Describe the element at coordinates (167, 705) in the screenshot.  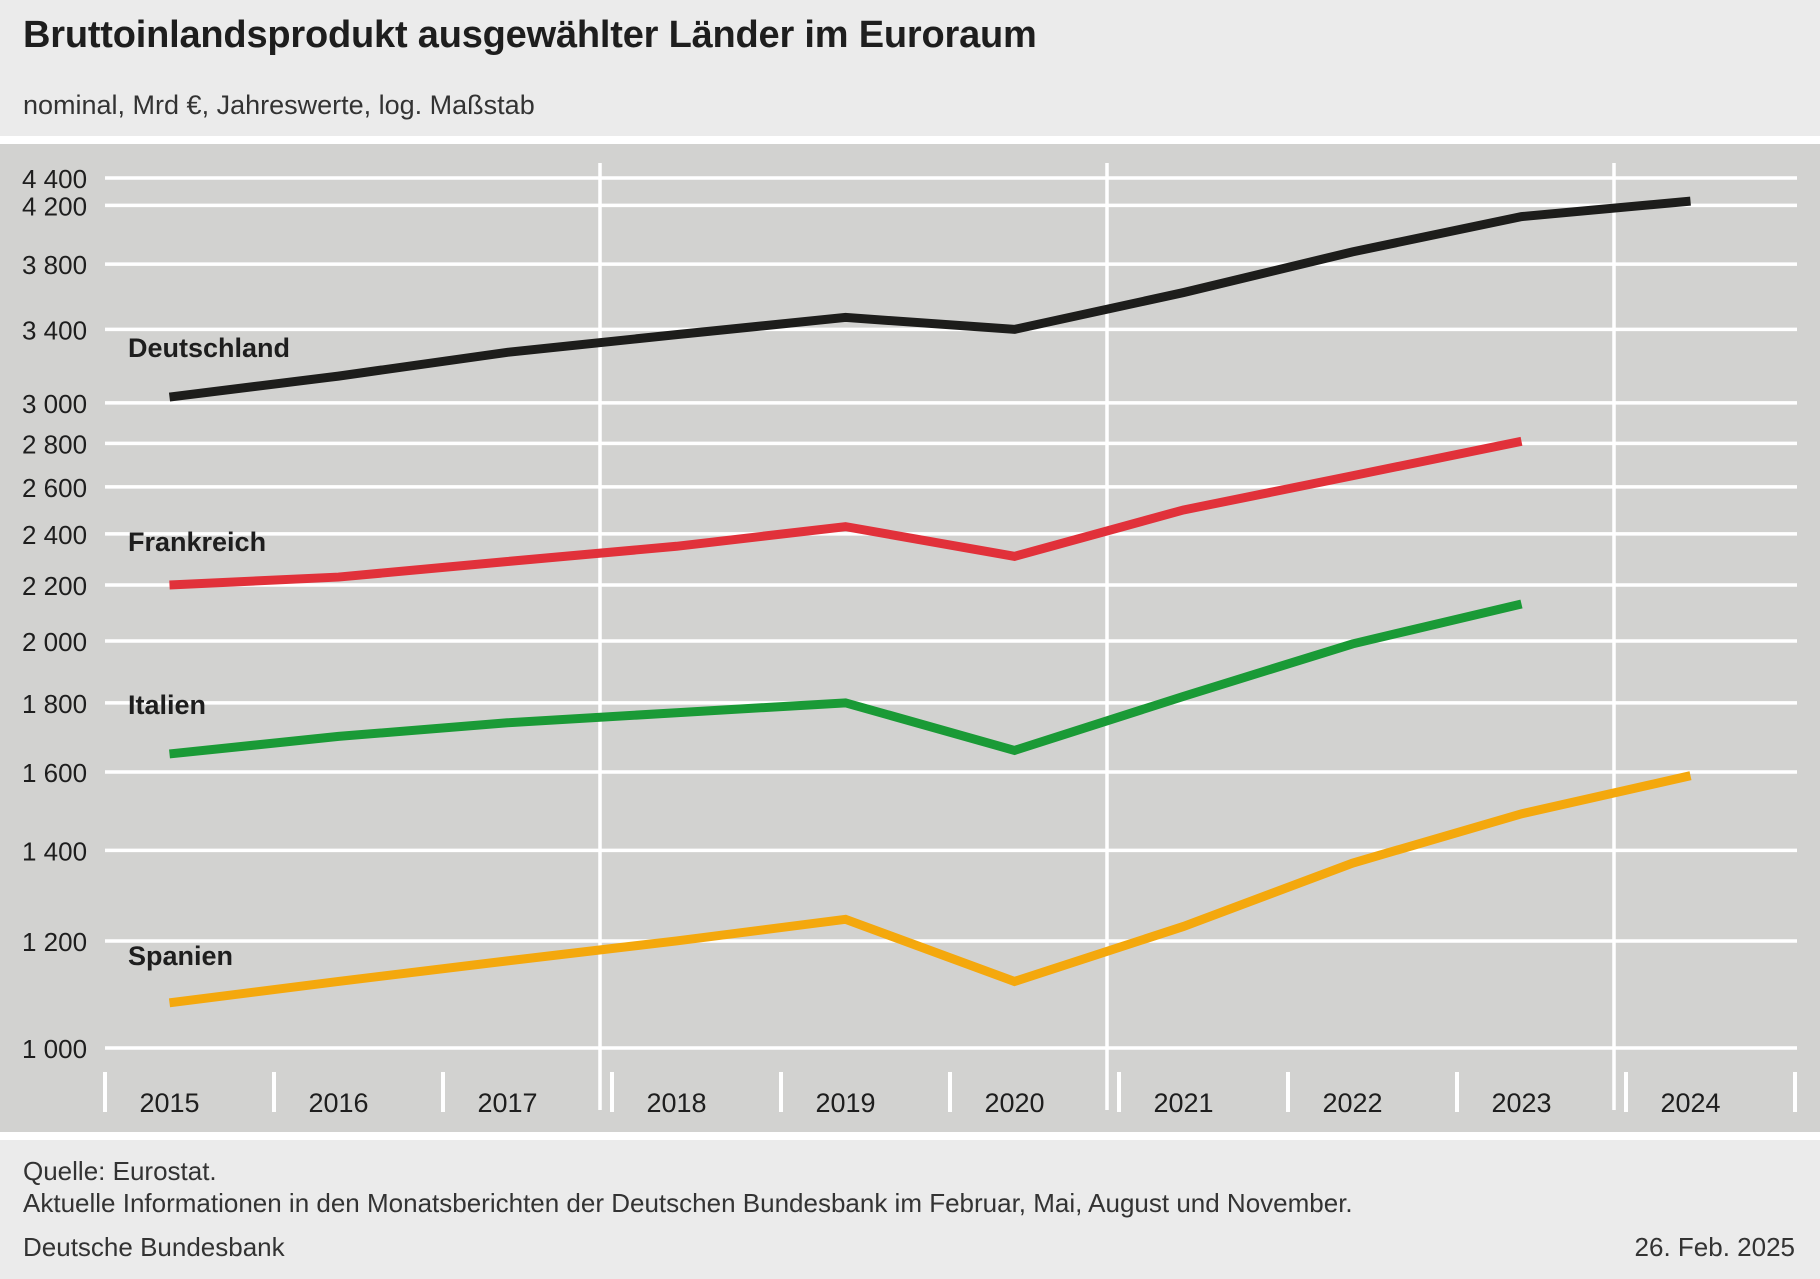
I see `series-label: Italien` at that location.